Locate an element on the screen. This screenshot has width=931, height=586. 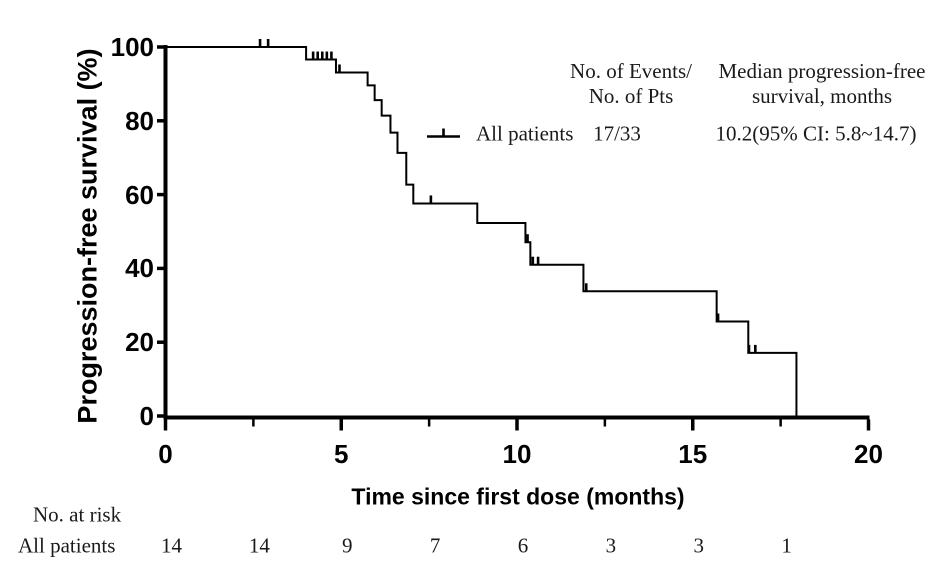
legend-header-events: No. of Events/ No. of Pts is located at coordinates (631, 84).